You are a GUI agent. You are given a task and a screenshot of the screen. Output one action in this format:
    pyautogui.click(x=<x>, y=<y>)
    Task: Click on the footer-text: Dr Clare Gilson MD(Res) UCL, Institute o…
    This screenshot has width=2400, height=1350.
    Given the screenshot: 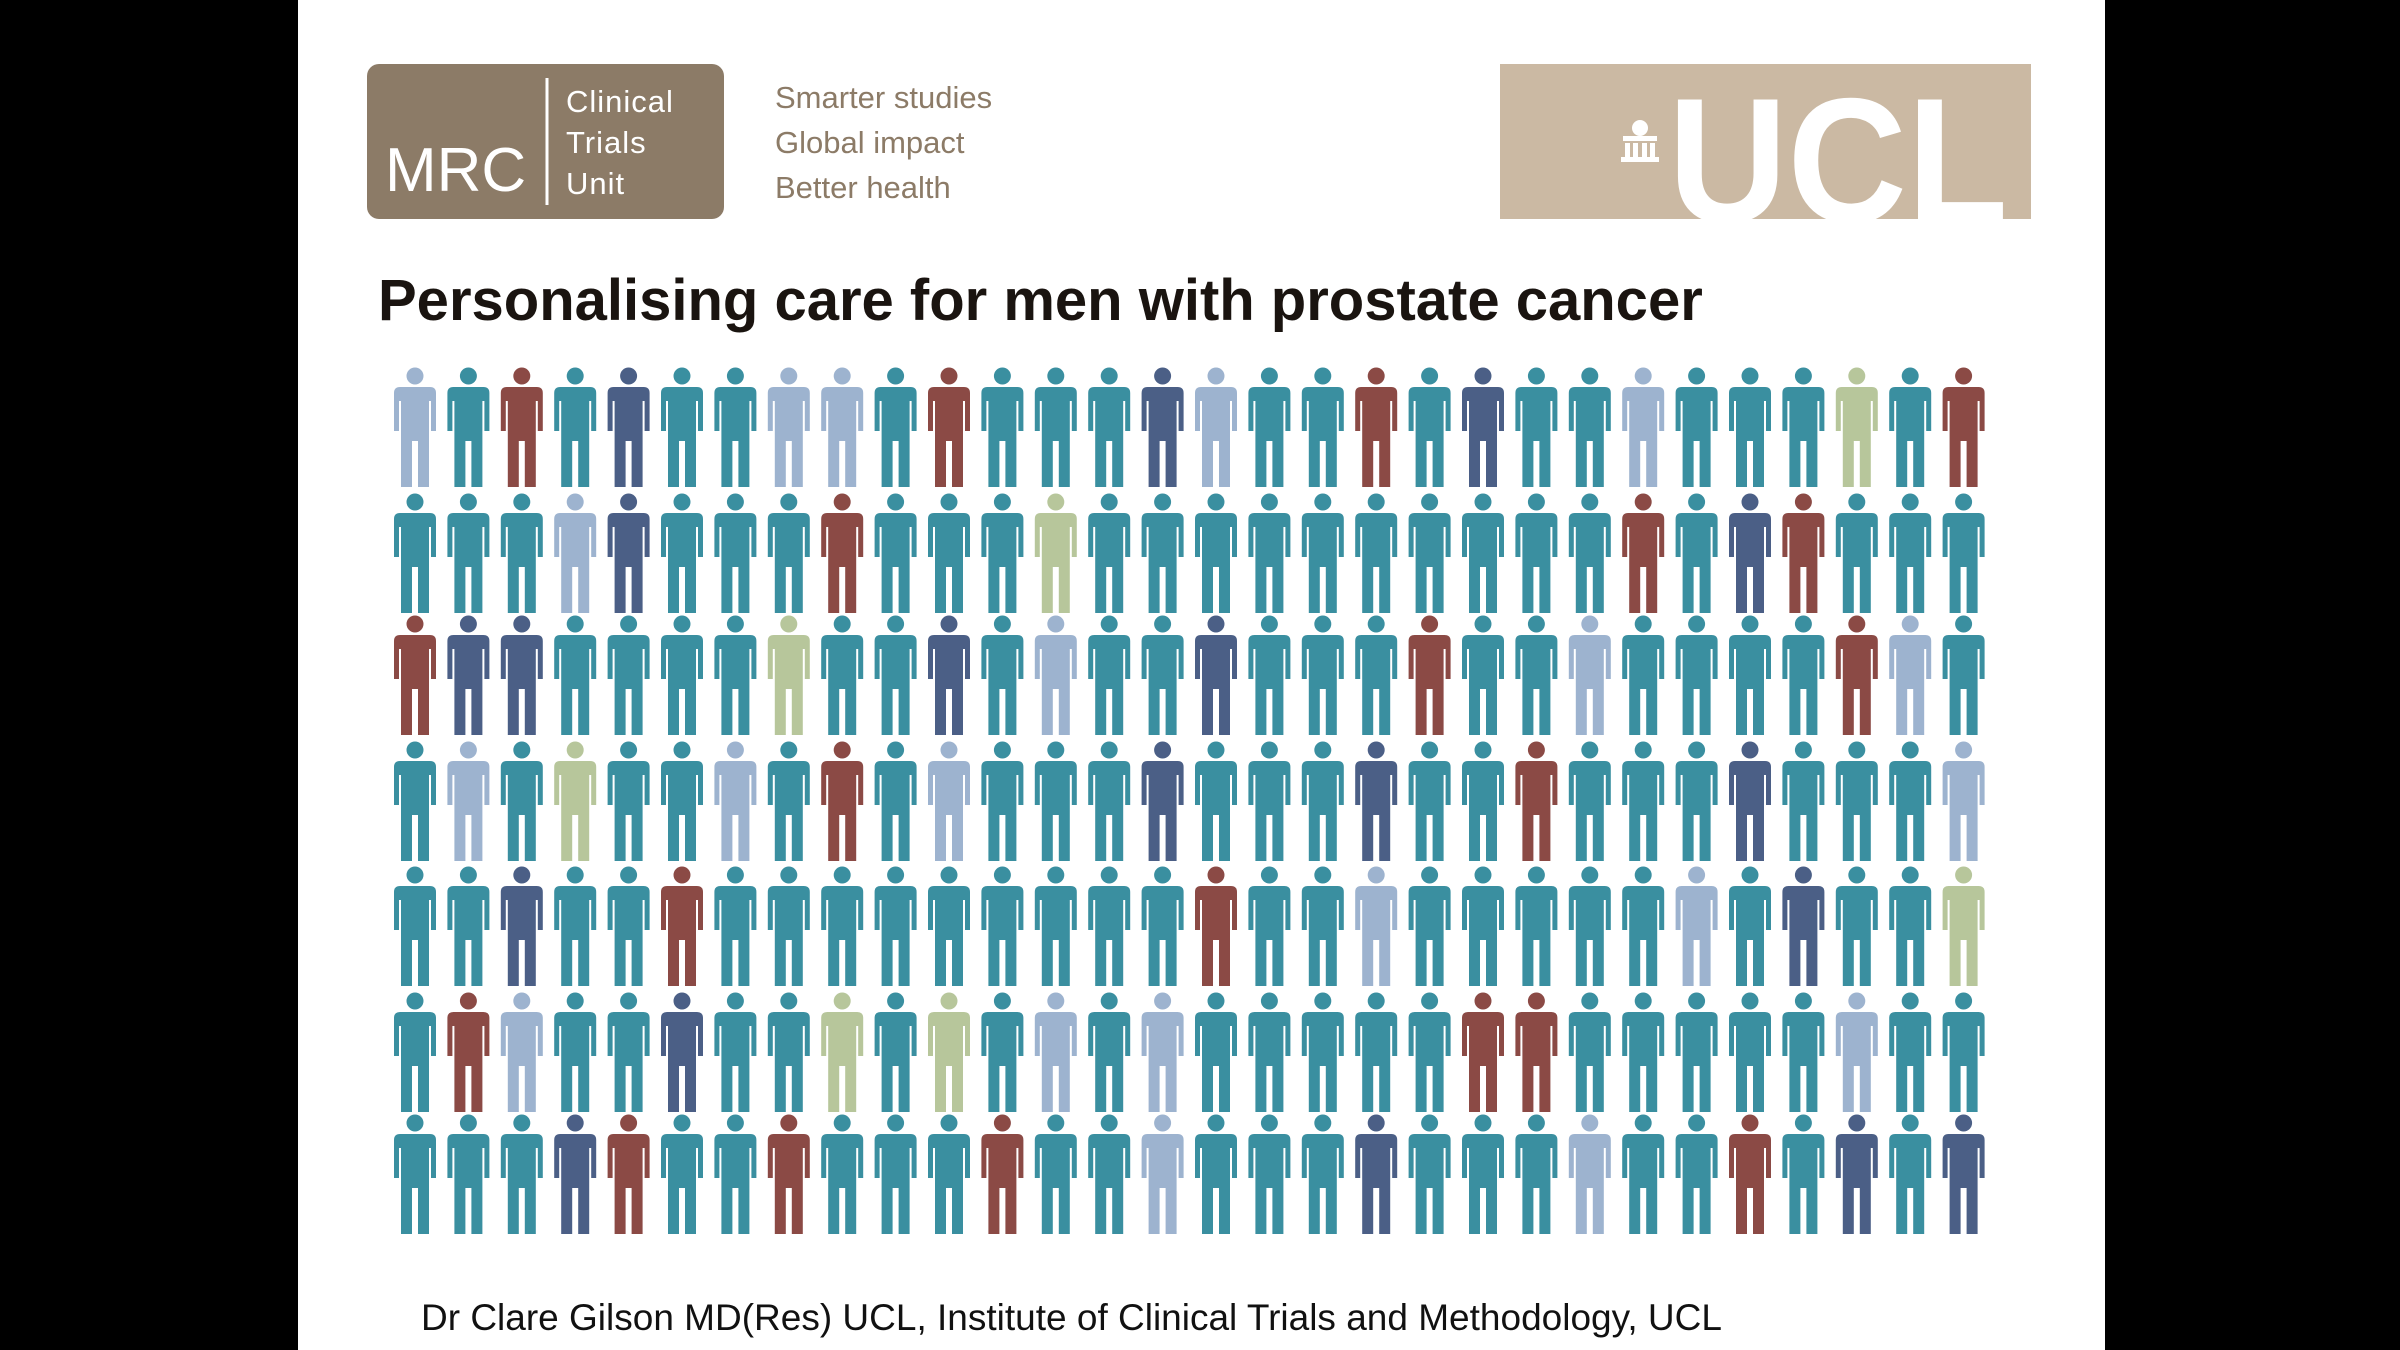 What is the action you would take?
    pyautogui.click(x=1071, y=1317)
    